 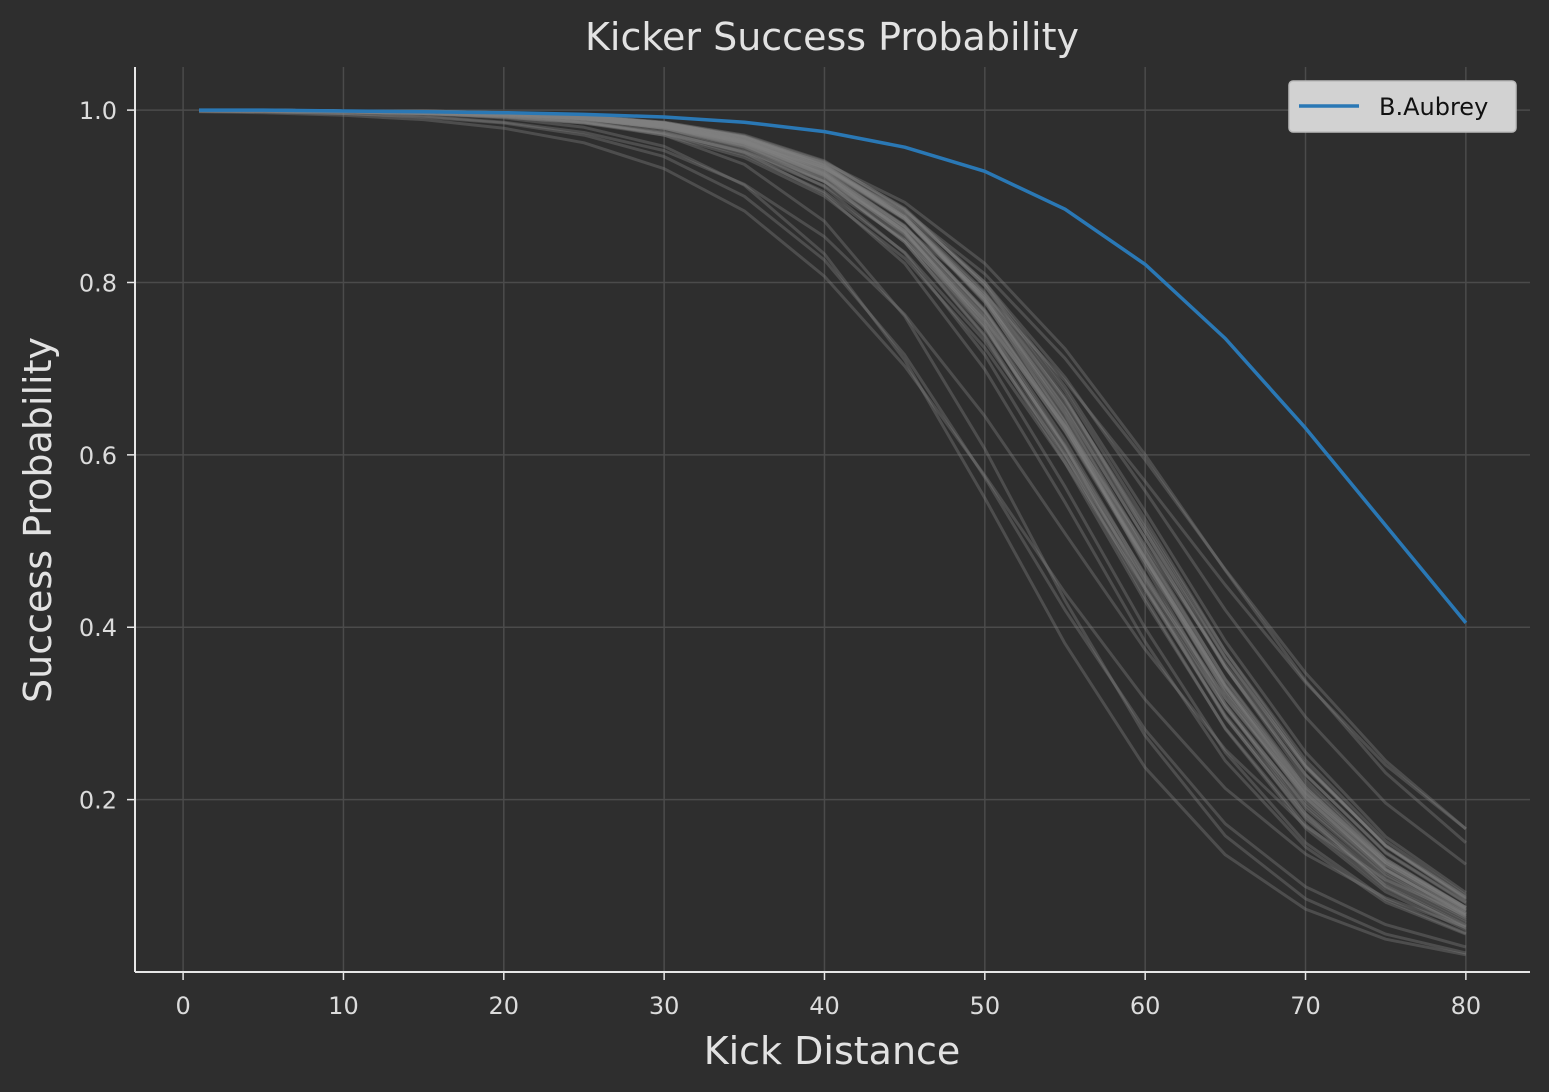 What do you see at coordinates (38, 520) in the screenshot?
I see `y-axis-title: Success Probability` at bounding box center [38, 520].